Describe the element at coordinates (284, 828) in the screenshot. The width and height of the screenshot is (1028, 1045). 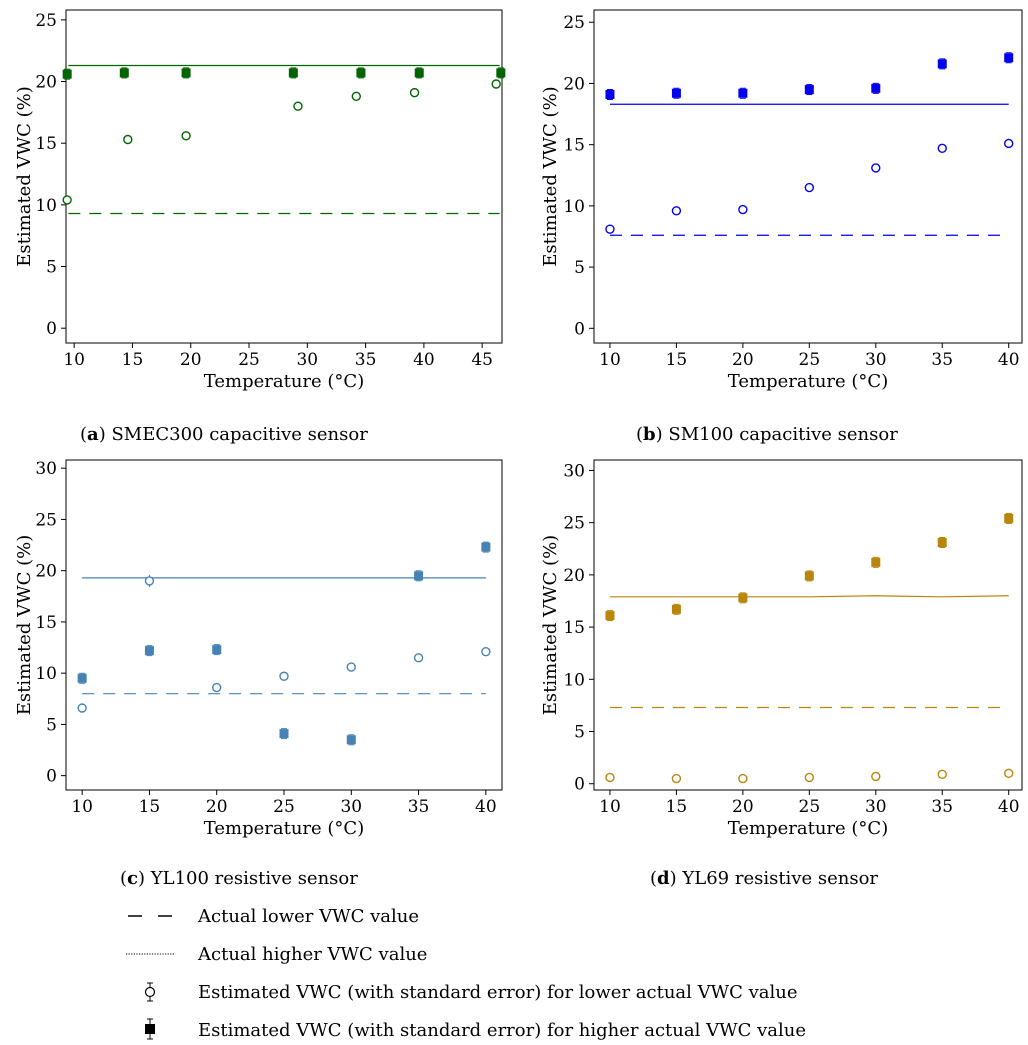
I see `x-axis-label: Temperature (°C)` at that location.